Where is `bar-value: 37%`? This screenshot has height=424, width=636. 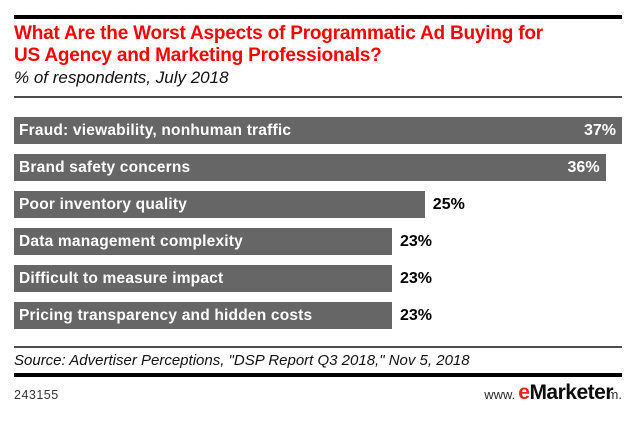
bar-value: 37% is located at coordinates (599, 130).